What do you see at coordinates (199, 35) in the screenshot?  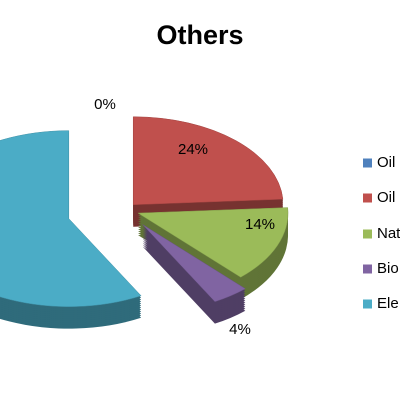 I see `chart-title: Others` at bounding box center [199, 35].